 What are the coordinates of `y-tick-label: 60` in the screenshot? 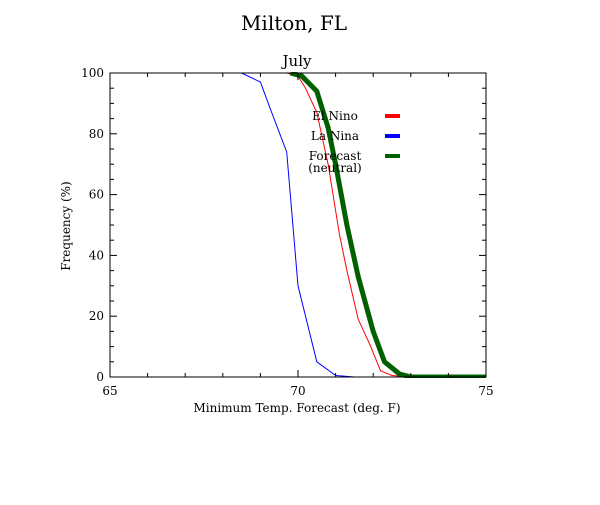 It's located at (96, 195).